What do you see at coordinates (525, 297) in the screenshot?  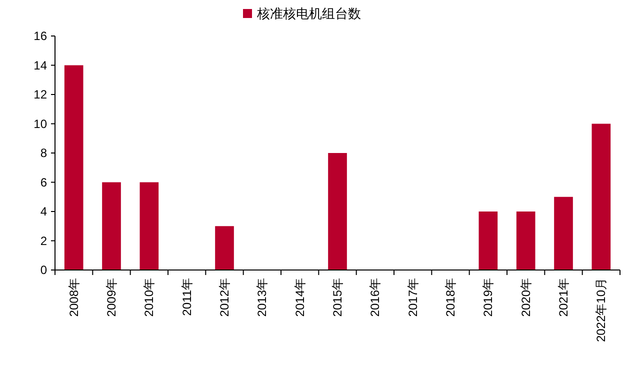 I see `x-tick-label: 2020年` at bounding box center [525, 297].